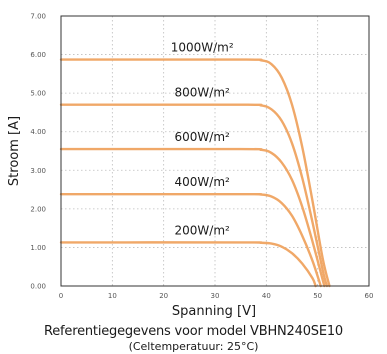 The height and width of the screenshot is (354, 387). I want to click on y-tick-label: 2.00, so click(38, 209).